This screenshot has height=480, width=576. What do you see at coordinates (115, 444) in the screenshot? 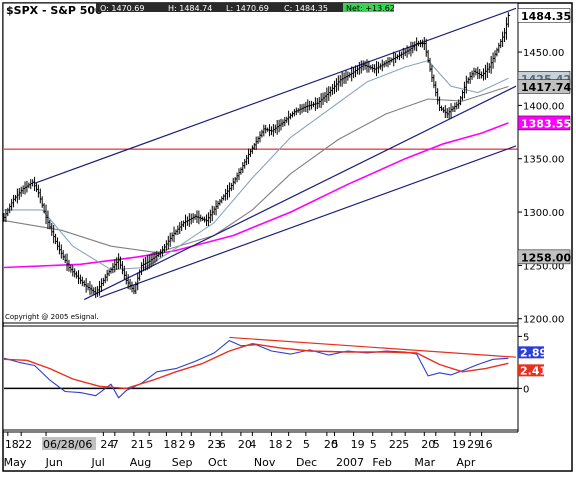
I see `date-tick-label: 7` at bounding box center [115, 444].